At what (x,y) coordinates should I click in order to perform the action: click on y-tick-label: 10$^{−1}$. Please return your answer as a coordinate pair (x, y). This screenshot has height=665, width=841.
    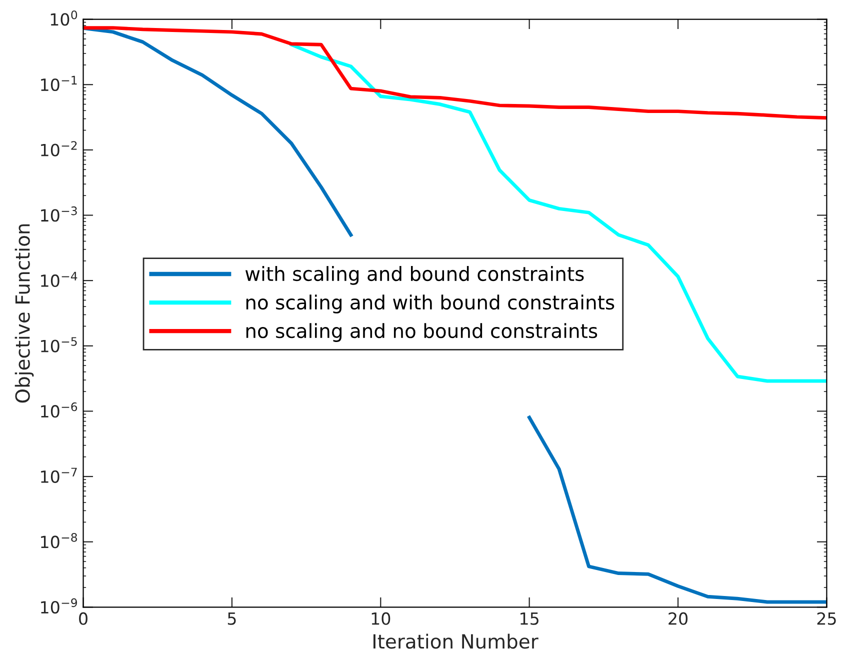
    Looking at the image, I should click on (59, 84).